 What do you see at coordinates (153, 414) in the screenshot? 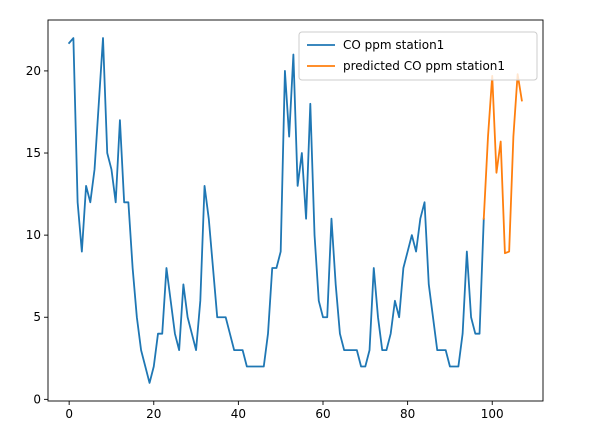
I see `x-tick-label: 20` at bounding box center [153, 414].